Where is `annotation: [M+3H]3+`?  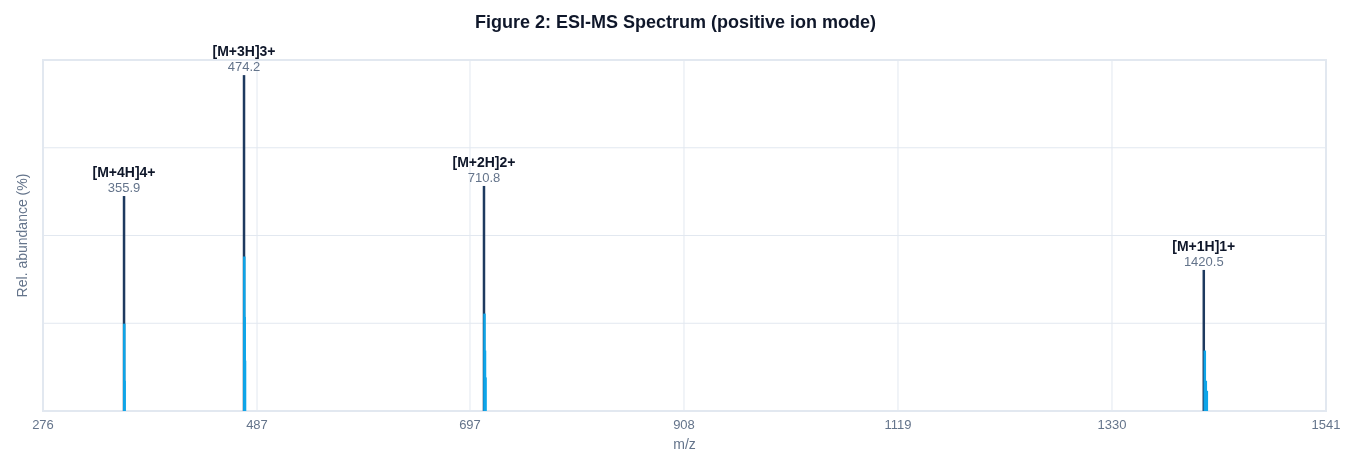 annotation: [M+3H]3+ is located at coordinates (244, 51).